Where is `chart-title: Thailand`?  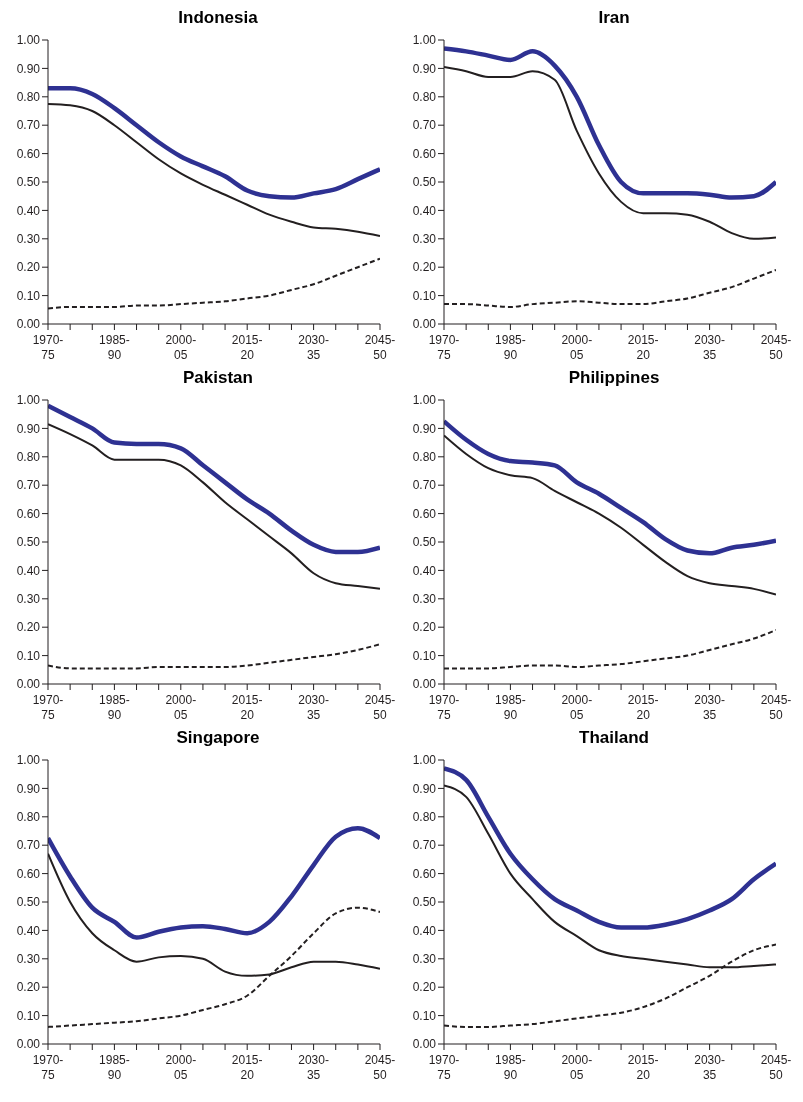 chart-title: Thailand is located at coordinates (614, 738).